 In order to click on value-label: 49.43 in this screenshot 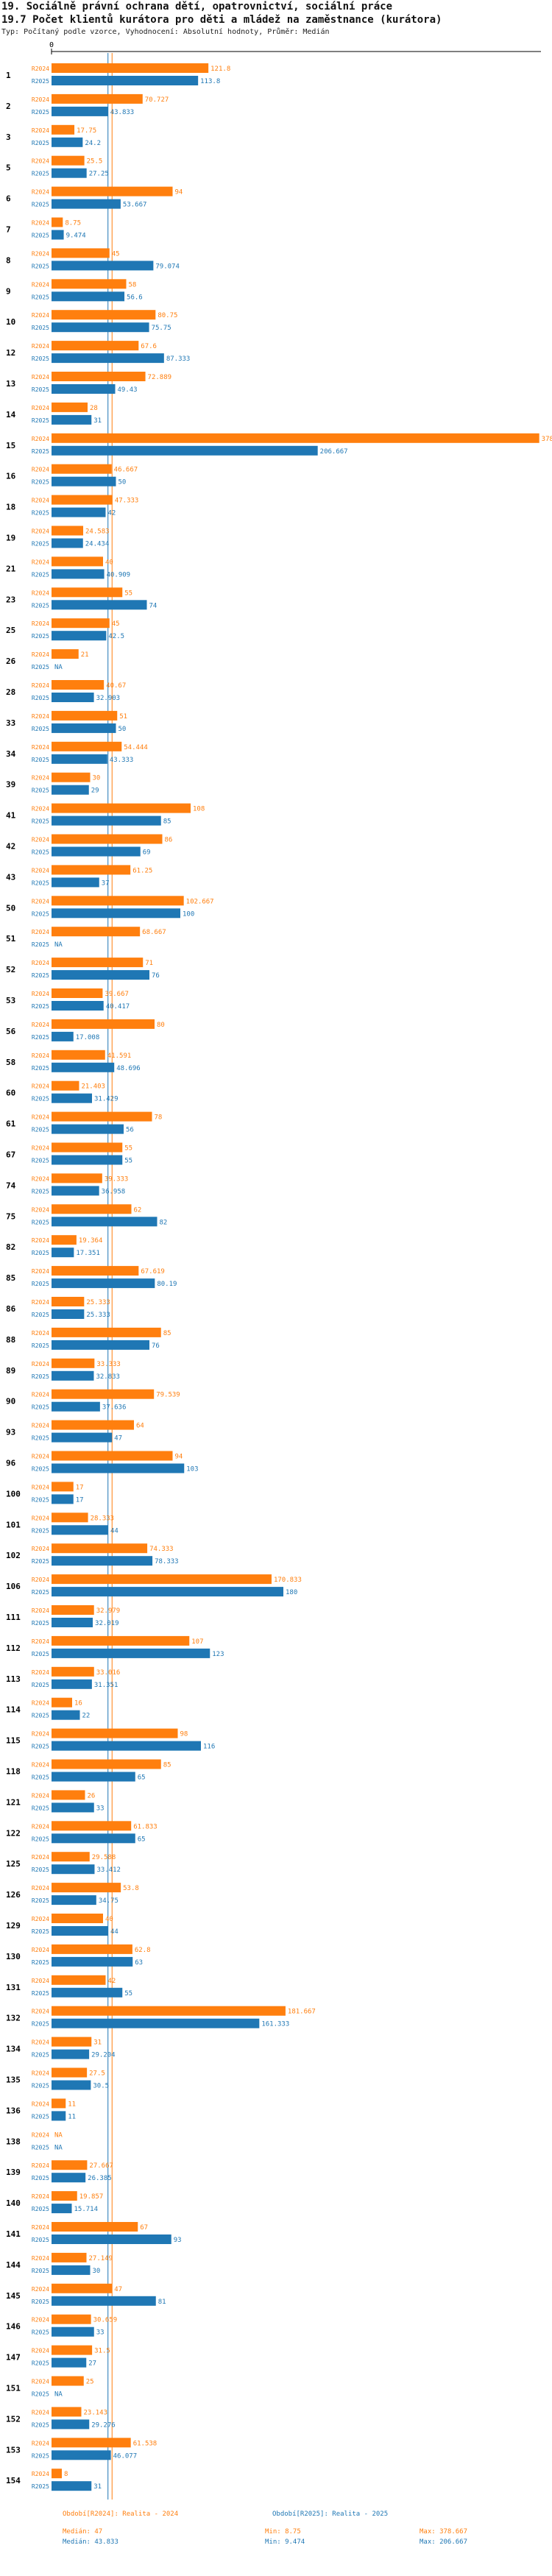, I will do `click(128, 390)`.